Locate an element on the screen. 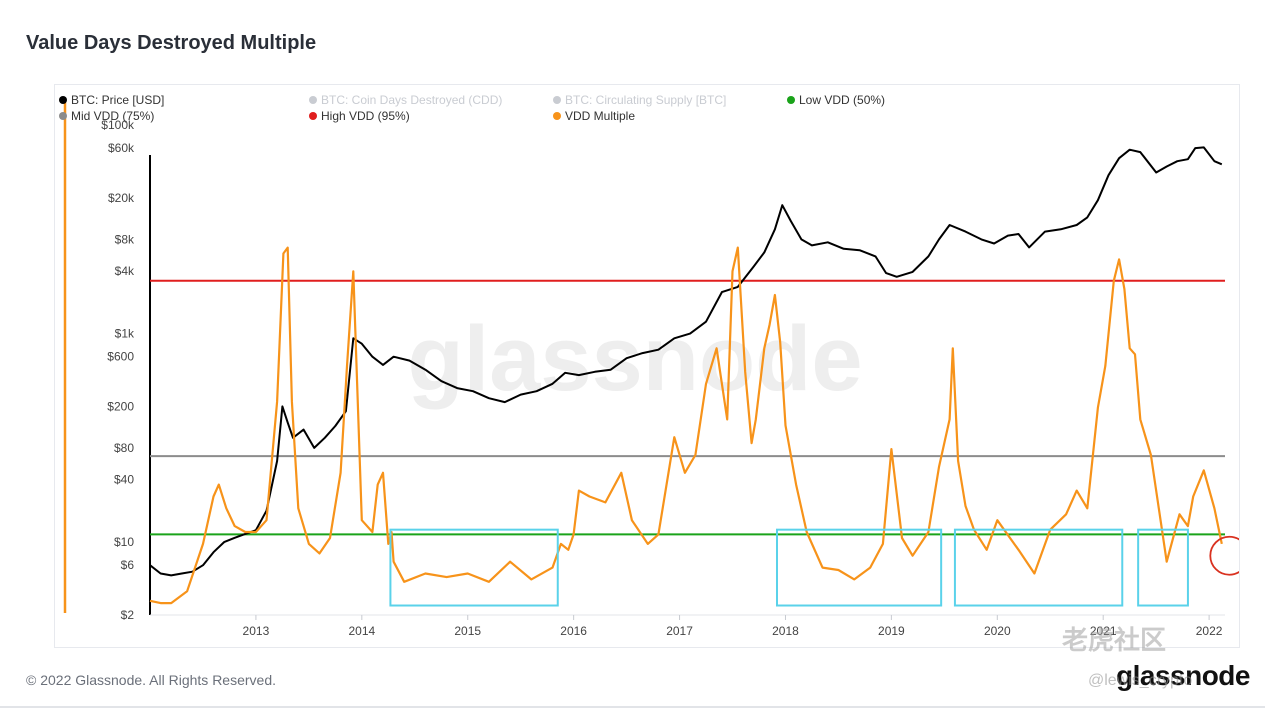  overlay-watermark: 老虎社区 is located at coordinates (1114, 640).